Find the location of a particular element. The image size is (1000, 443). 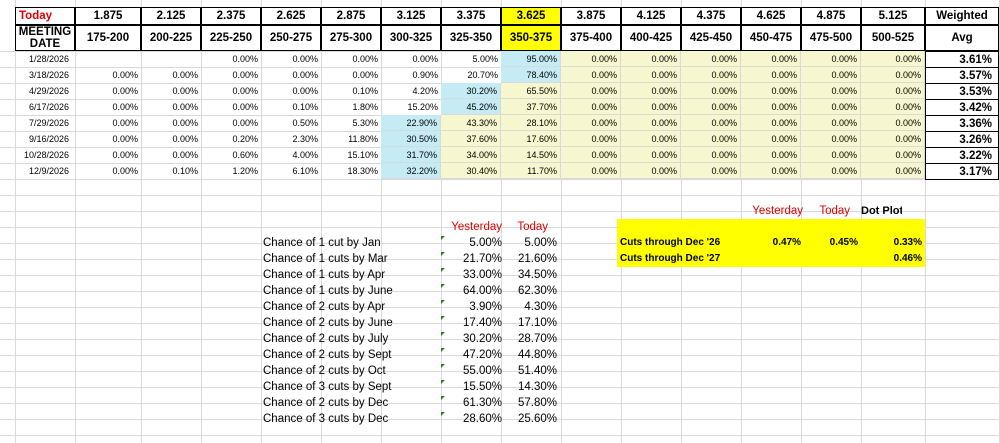

cut-chance-today: 44.80% is located at coordinates (537, 355).